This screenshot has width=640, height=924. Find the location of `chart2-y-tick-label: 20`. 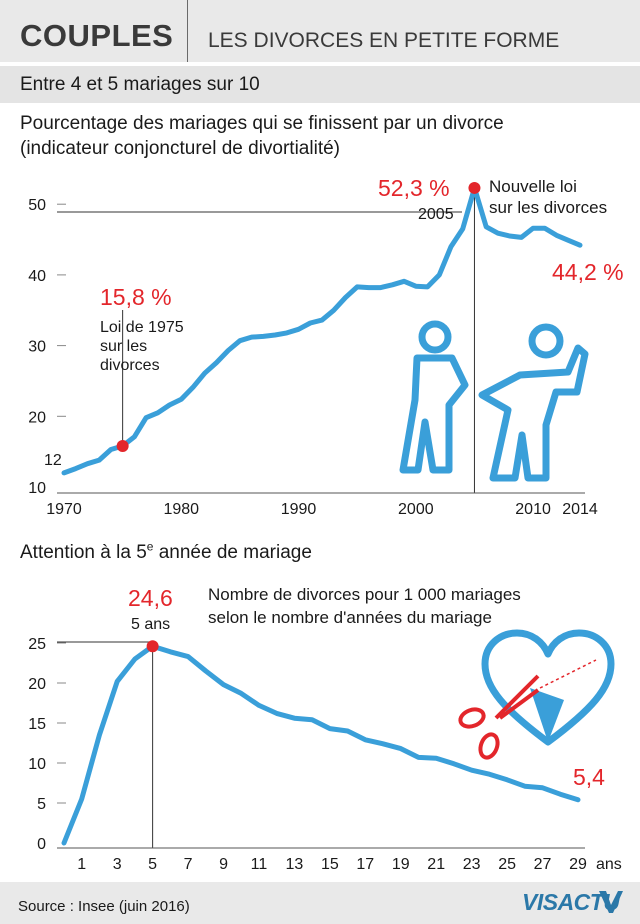

chart2-y-tick-label: 20 is located at coordinates (37, 684).